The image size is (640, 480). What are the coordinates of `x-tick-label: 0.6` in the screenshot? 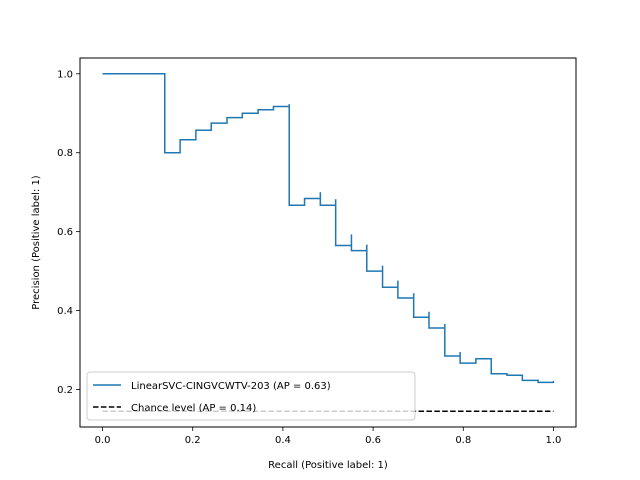 It's located at (373, 440).